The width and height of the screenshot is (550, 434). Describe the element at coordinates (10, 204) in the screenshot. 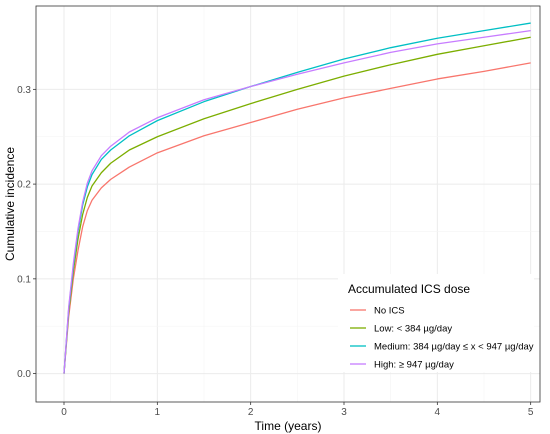

I see `y-axis-title: Cumulative incidence` at that location.